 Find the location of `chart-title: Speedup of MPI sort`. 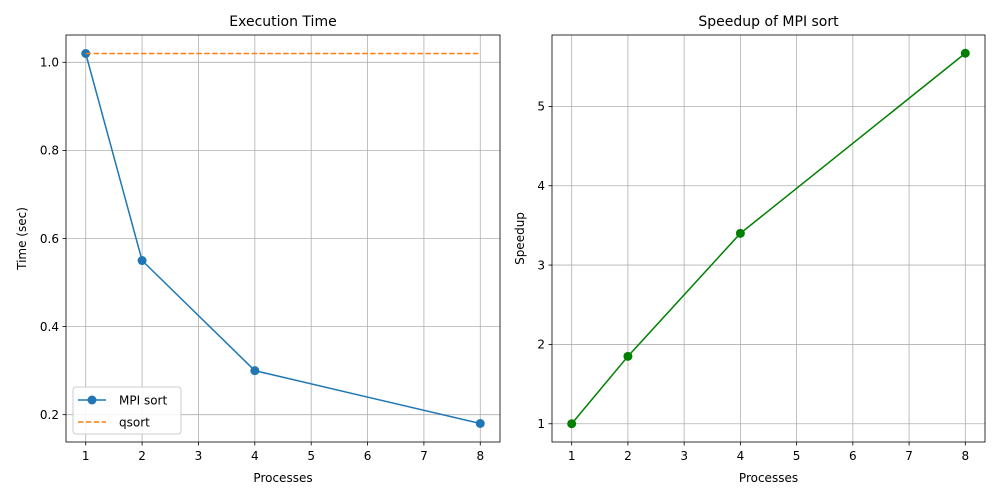

chart-title: Speedup of MPI sort is located at coordinates (768, 22).